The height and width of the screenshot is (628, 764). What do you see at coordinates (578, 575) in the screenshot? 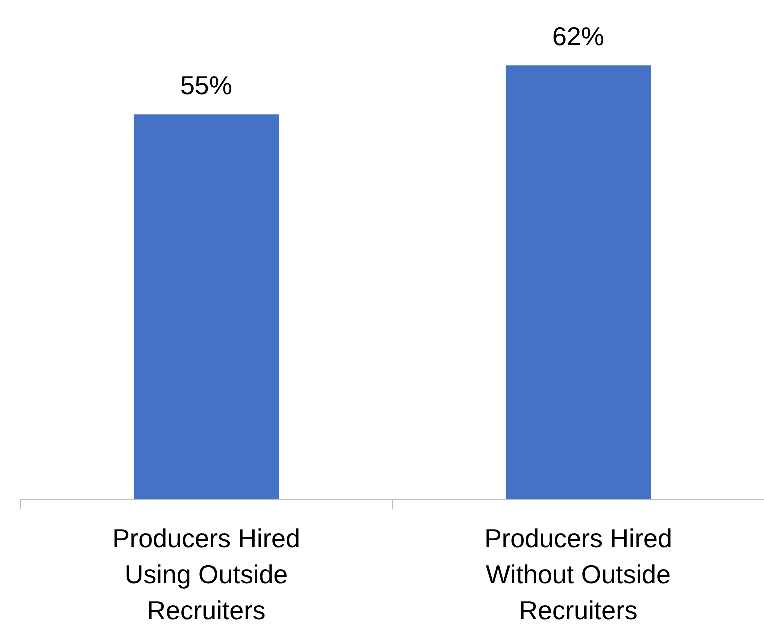
I see `x-tick-label: Producers Hired Without Outside Recruiters` at bounding box center [578, 575].